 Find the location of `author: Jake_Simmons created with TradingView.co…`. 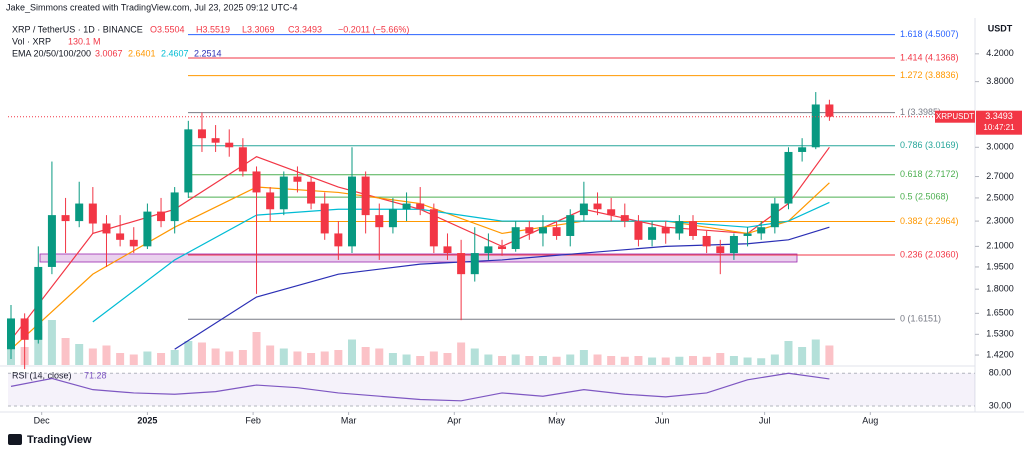

author: Jake_Simmons created with TradingView.co… is located at coordinates (151, 7).